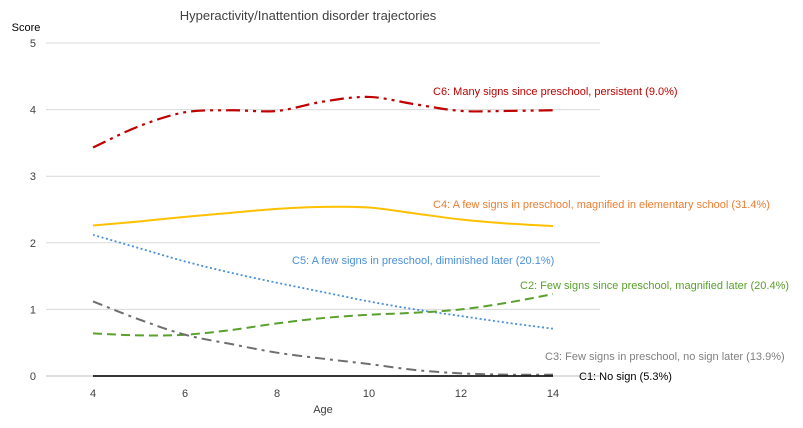  What do you see at coordinates (33, 44) in the screenshot?
I see `y-tick-label: 5` at bounding box center [33, 44].